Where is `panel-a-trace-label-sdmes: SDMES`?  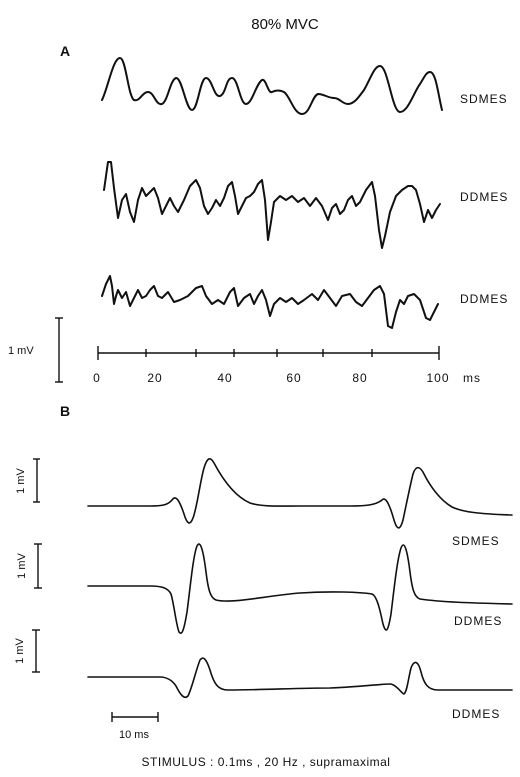 panel-a-trace-label-sdmes: SDMES is located at coordinates (484, 99).